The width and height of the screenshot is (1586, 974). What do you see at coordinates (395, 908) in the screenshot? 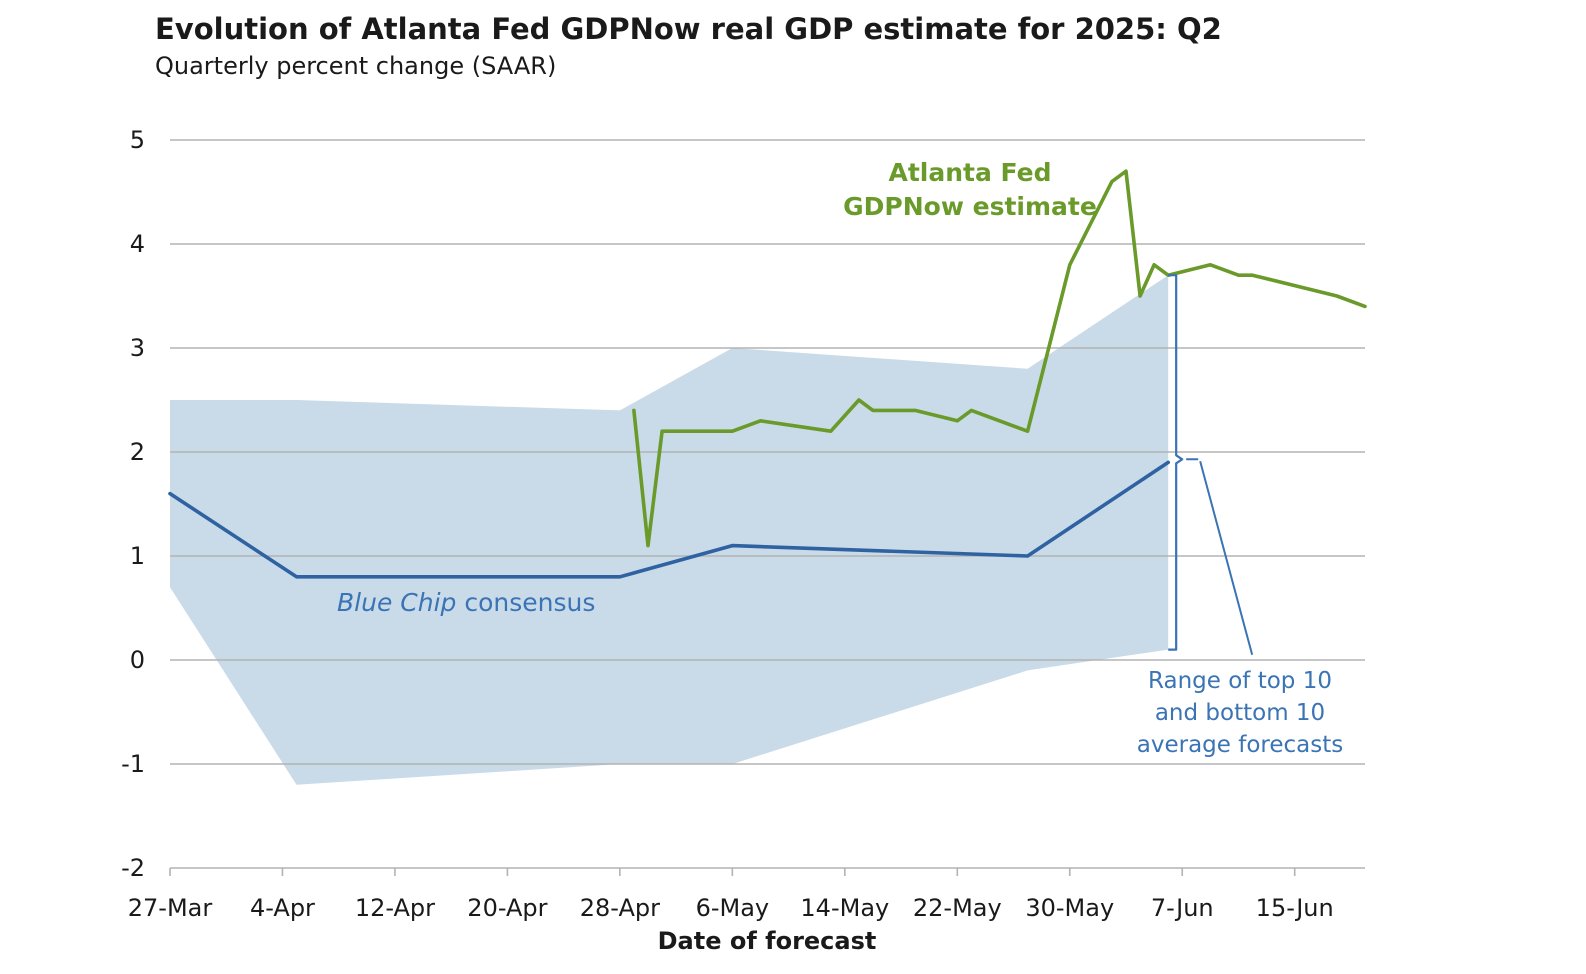
I see `x-tick-label: 12-Apr` at bounding box center [395, 908].